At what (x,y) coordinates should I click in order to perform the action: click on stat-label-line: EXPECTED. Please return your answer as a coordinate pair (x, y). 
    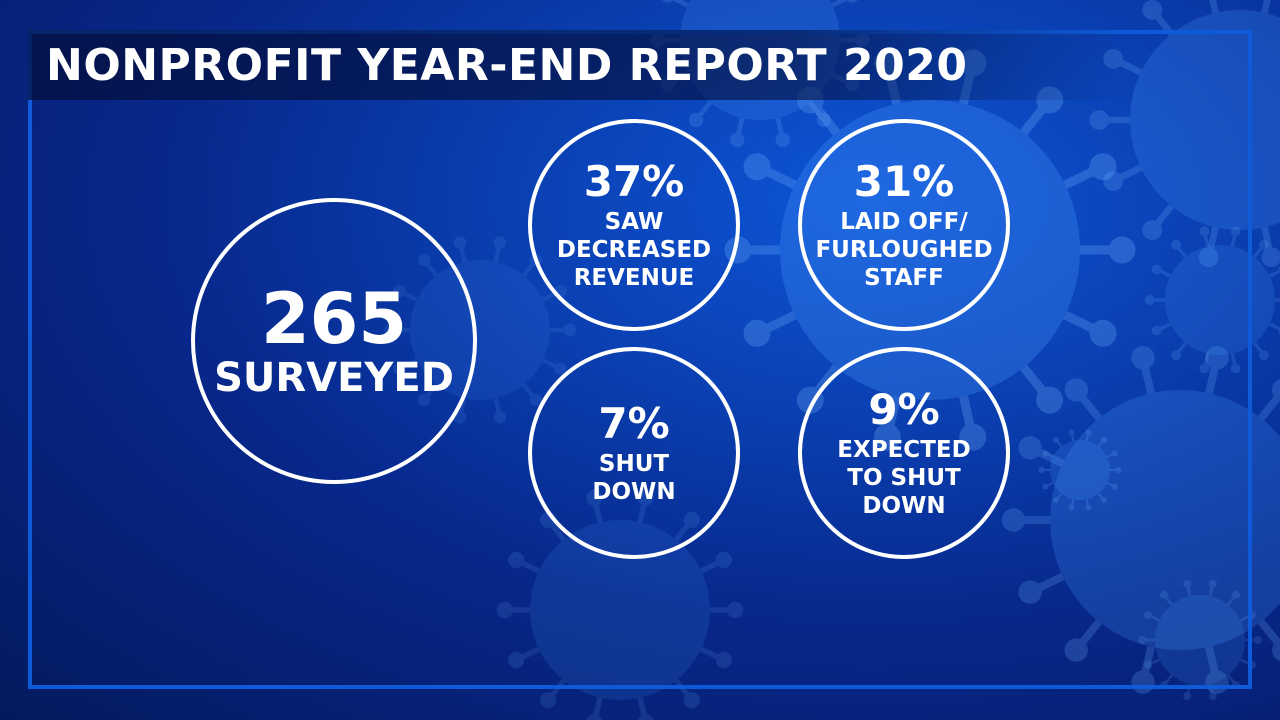
    Looking at the image, I should click on (904, 450).